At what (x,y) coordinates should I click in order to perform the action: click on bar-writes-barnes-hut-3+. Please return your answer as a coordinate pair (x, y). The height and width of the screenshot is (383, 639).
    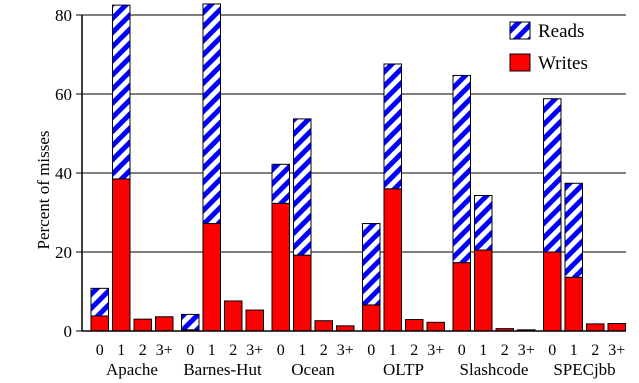
    Looking at the image, I should click on (254, 320).